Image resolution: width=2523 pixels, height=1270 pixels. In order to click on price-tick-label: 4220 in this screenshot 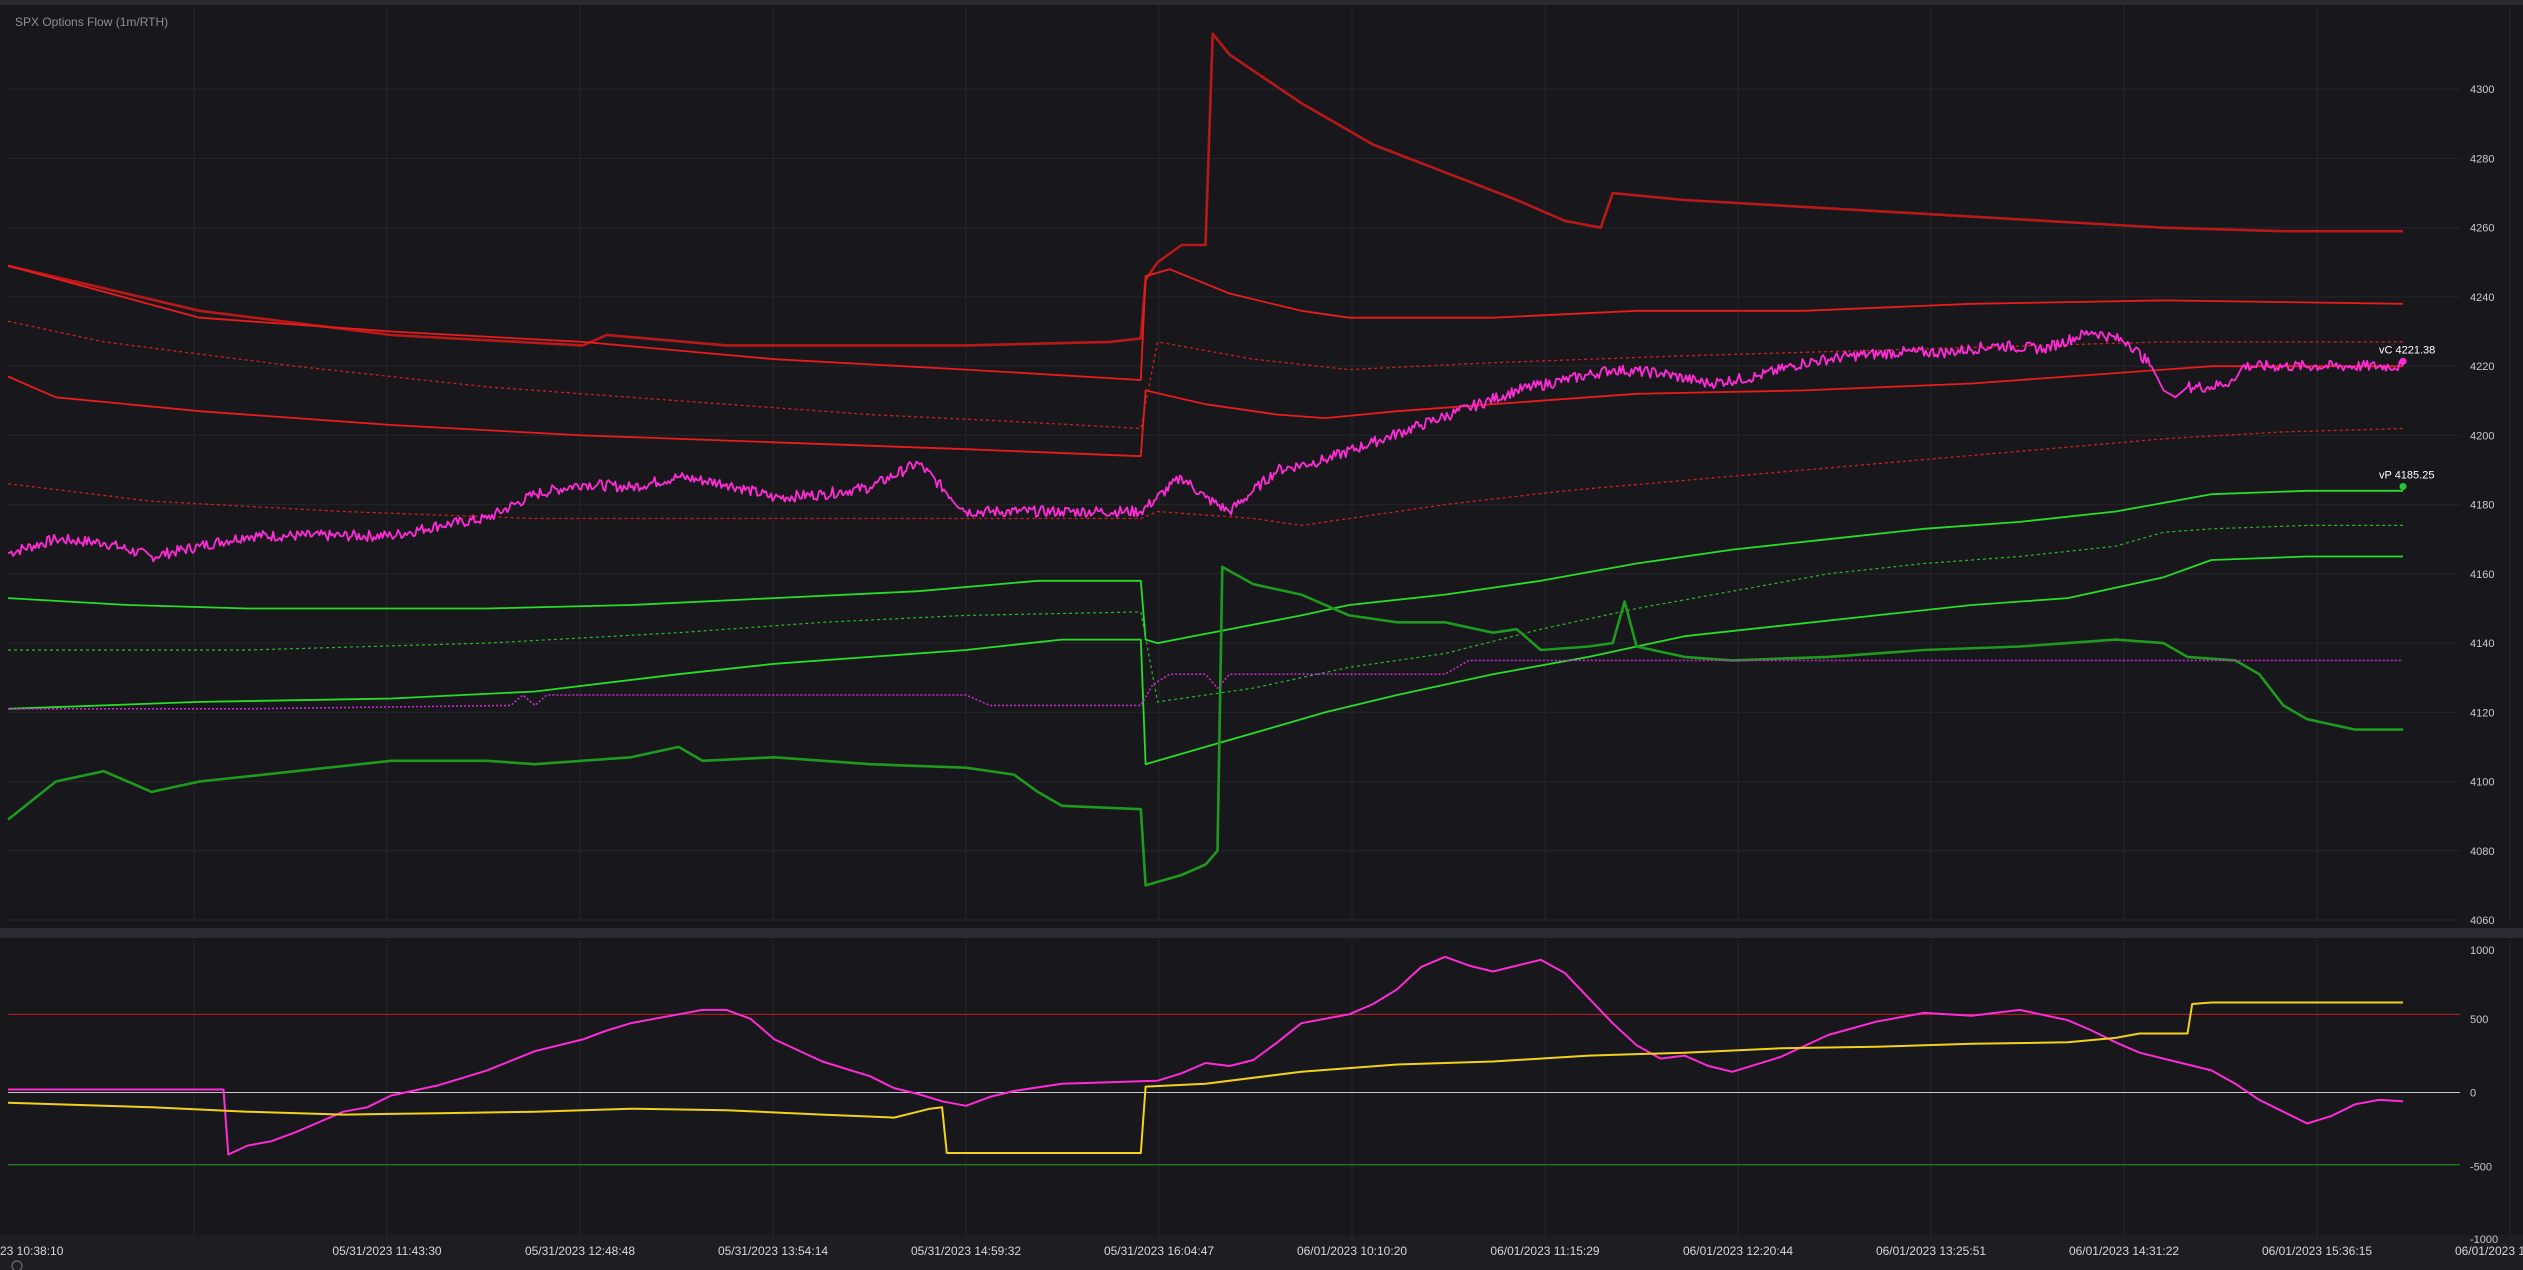, I will do `click(2482, 367)`.